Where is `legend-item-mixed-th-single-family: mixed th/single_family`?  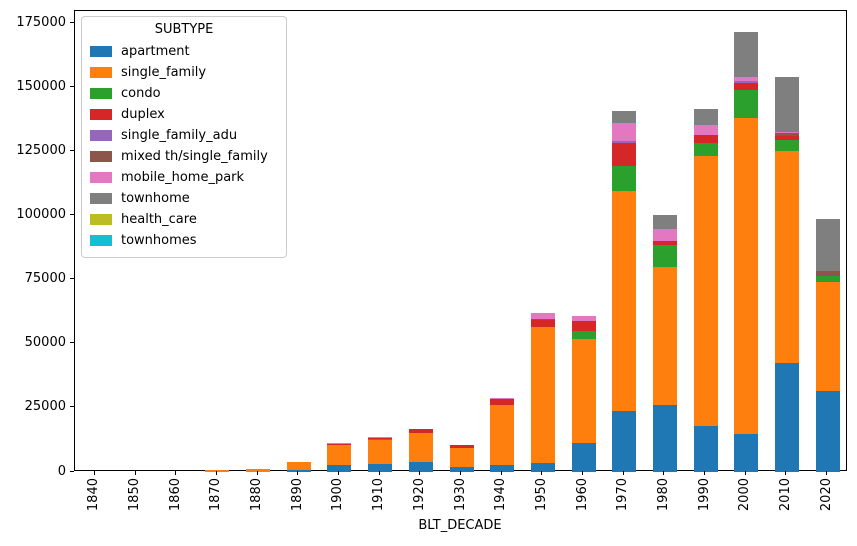
legend-item-mixed-th-single-family: mixed th/single_family is located at coordinates (184, 156).